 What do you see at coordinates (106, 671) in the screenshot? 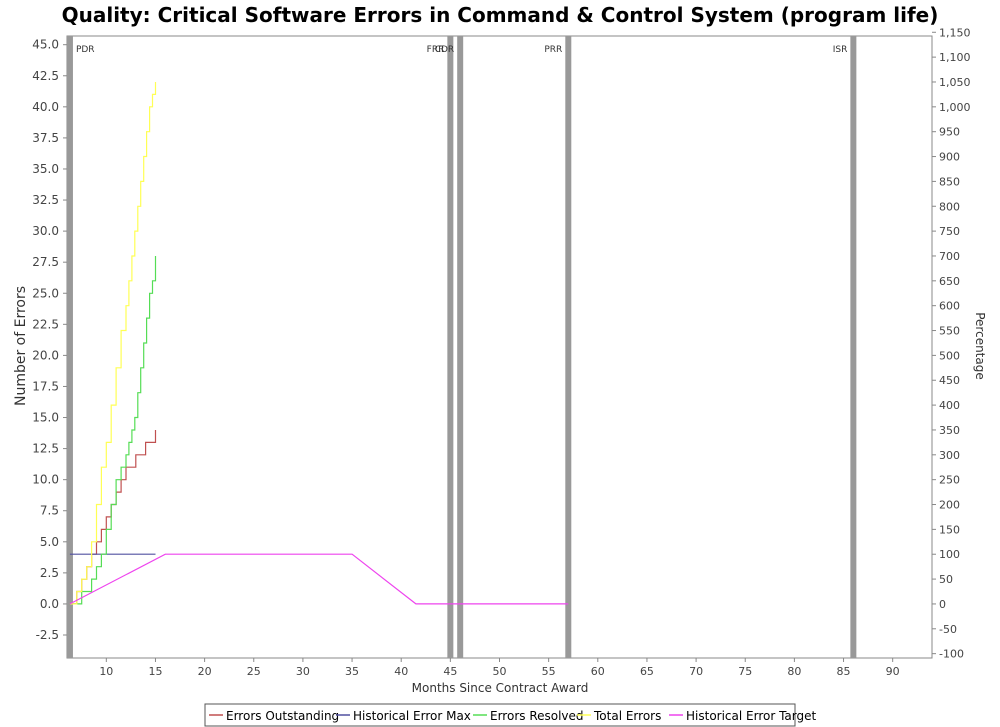
I see `x-tick-label: 10` at bounding box center [106, 671].